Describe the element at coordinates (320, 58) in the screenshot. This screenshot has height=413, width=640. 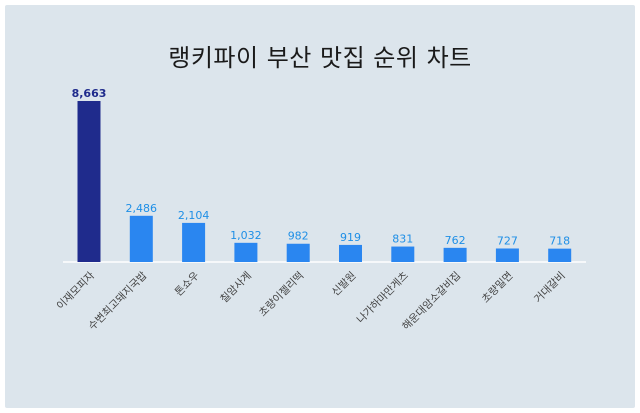
I see `chart-title: 랭키파이 부산 맛집 순위 차트` at that location.